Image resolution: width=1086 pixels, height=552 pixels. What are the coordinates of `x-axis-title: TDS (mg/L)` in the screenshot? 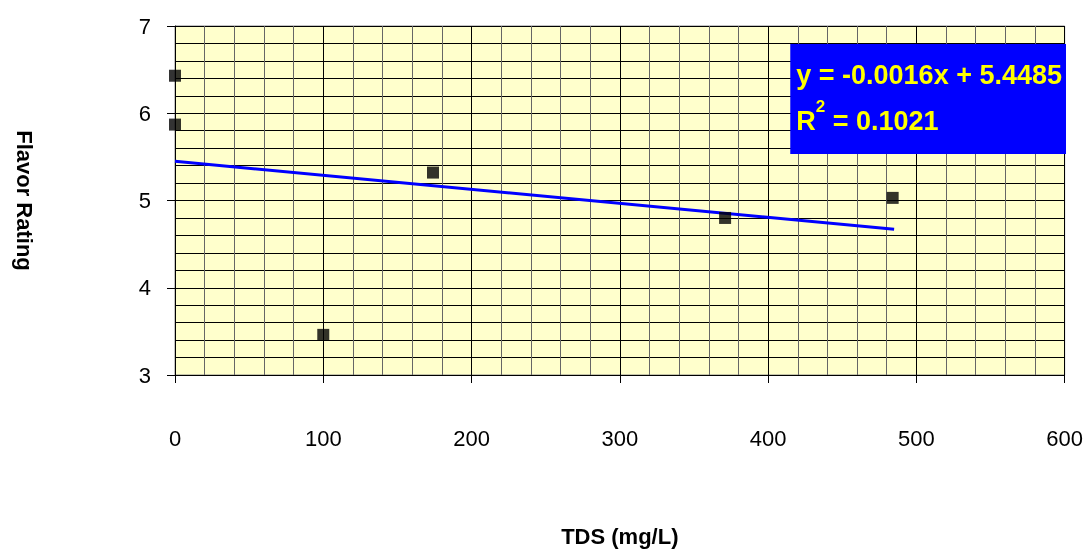 It's located at (620, 536).